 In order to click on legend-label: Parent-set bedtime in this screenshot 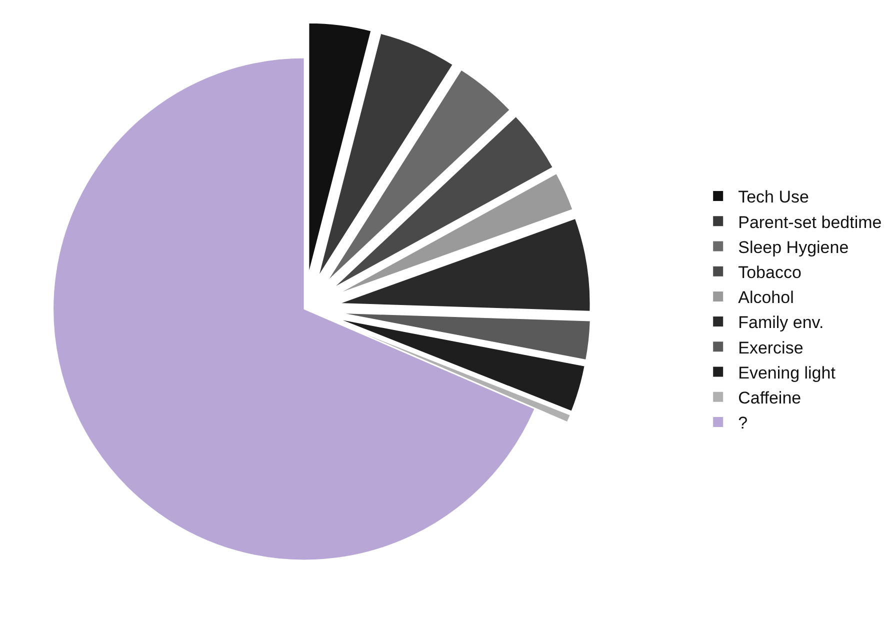, I will do `click(810, 222)`.